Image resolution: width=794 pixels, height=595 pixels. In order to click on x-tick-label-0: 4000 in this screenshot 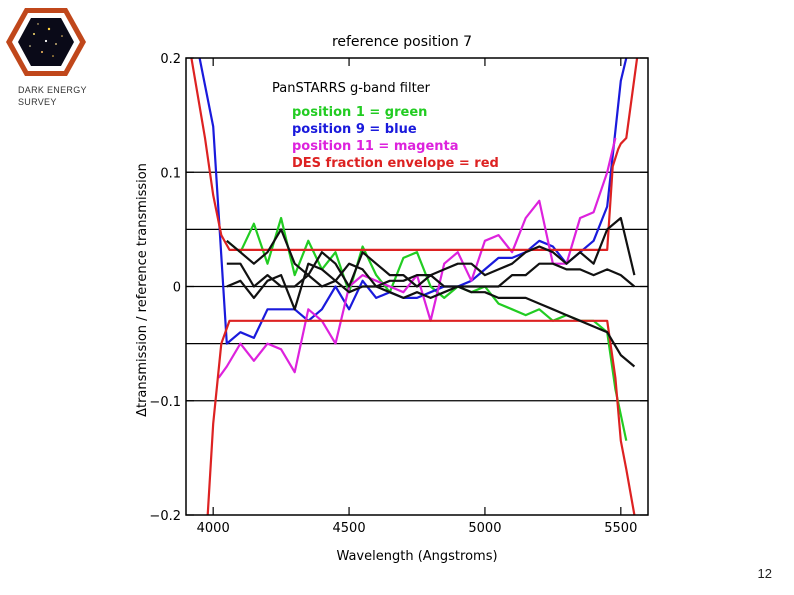, I will do `click(213, 528)`.